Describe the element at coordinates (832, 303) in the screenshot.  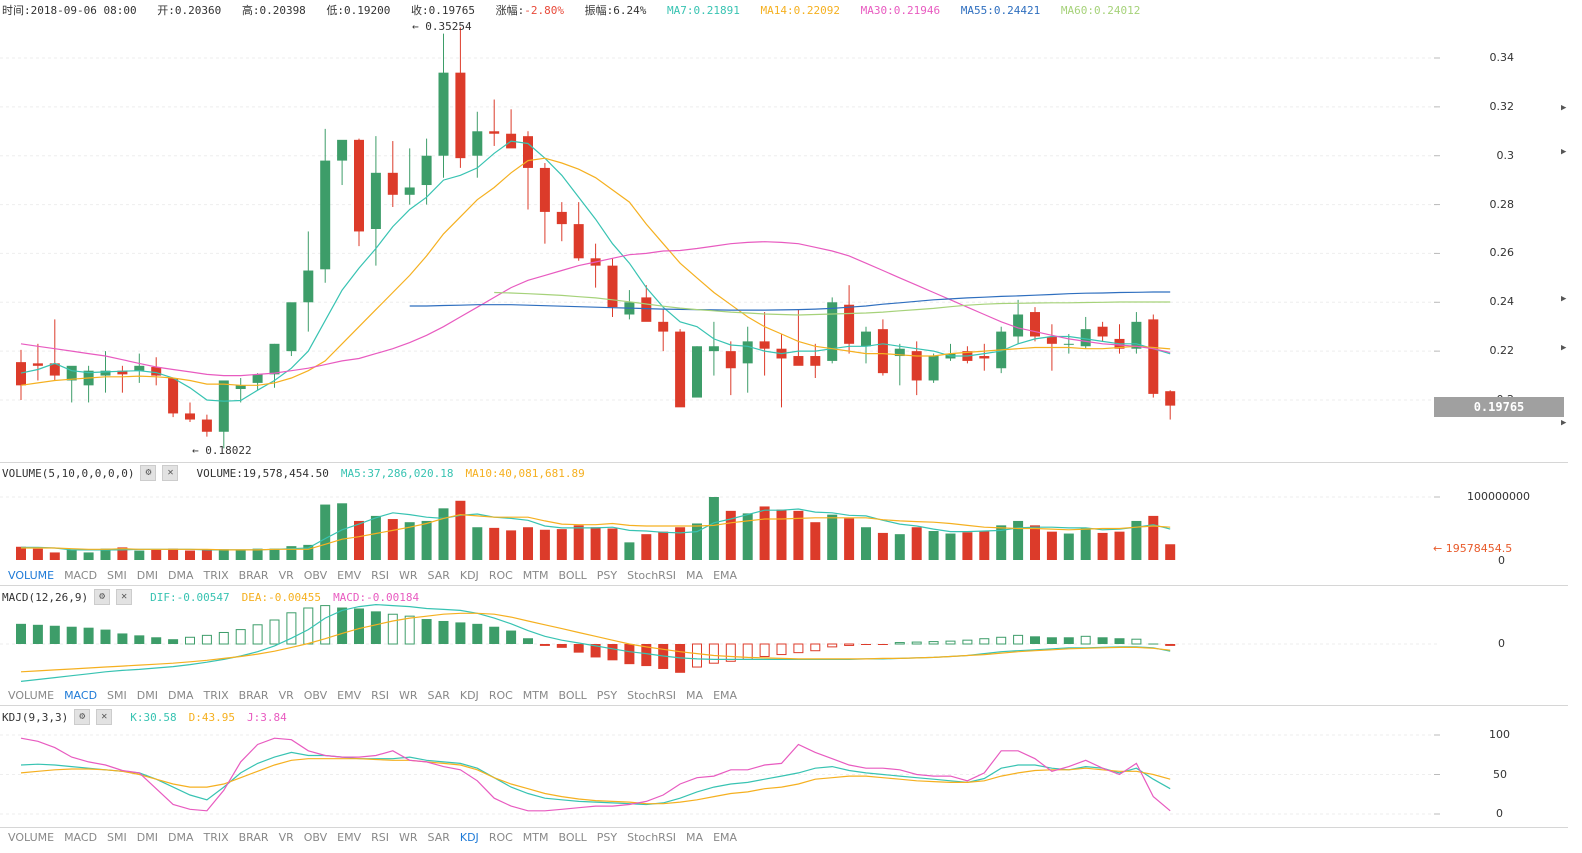
I see `ma60-line` at that location.